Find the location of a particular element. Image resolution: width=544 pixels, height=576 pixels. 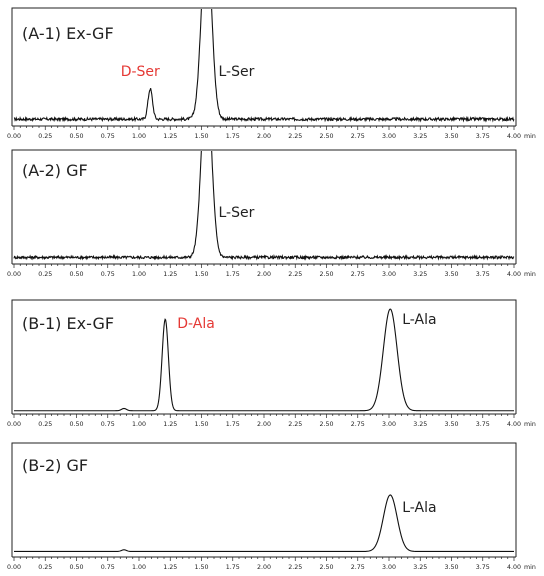

panel-title: (B-1) Ex-GF is located at coordinates (68, 323).